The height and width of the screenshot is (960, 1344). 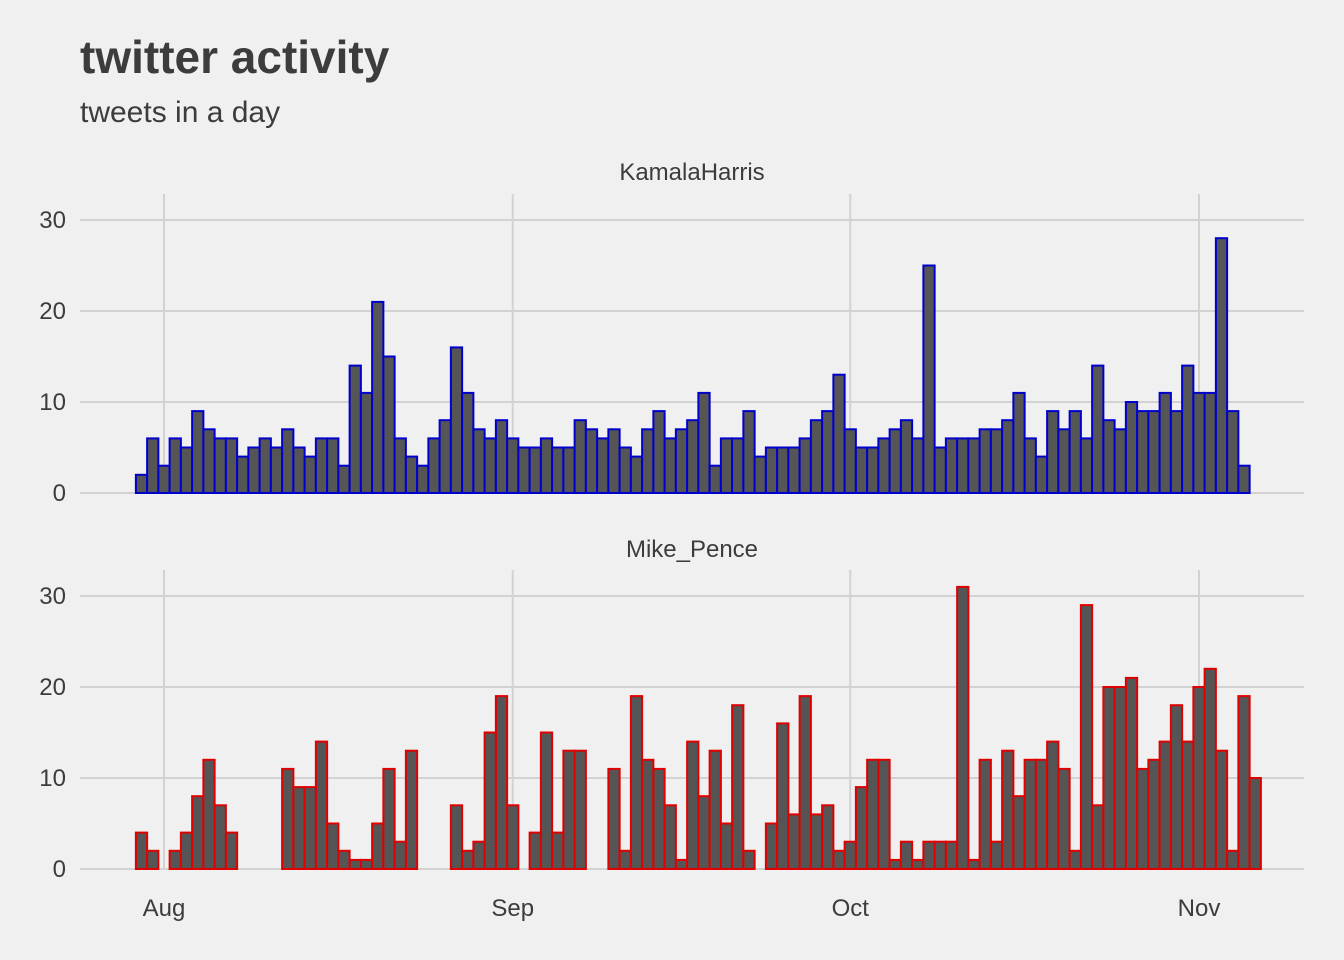 What do you see at coordinates (512, 908) in the screenshot?
I see `x-tick-label: Sep` at bounding box center [512, 908].